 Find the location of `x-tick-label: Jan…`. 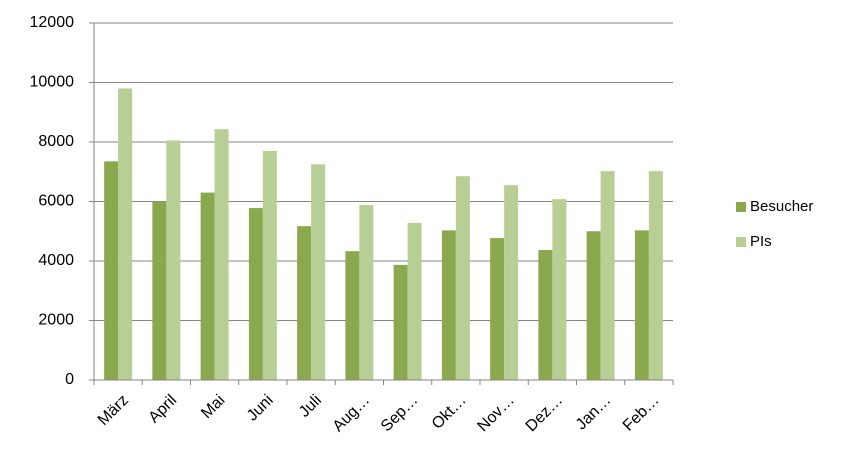

x-tick-label: Jan… is located at coordinates (594, 413).